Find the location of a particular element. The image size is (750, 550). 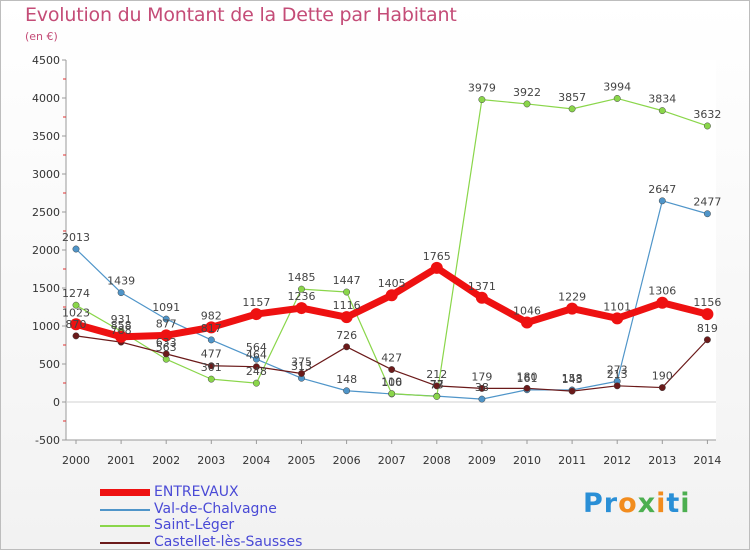

x-tick-label: 2003 is located at coordinates (211, 460).